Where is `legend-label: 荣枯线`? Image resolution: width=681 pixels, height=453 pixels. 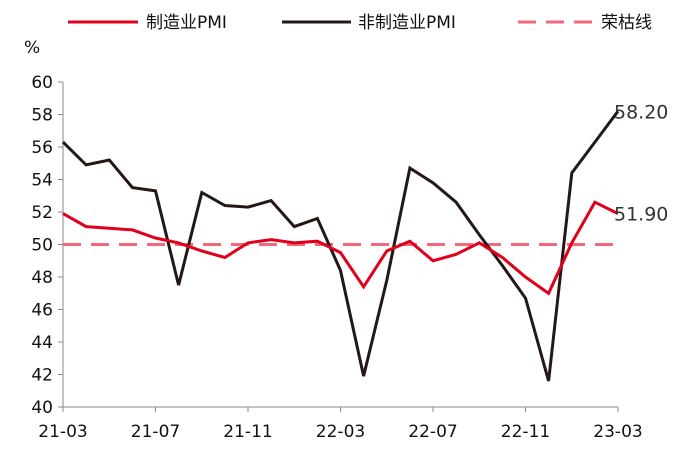
legend-label: 荣枯线 is located at coordinates (626, 23).